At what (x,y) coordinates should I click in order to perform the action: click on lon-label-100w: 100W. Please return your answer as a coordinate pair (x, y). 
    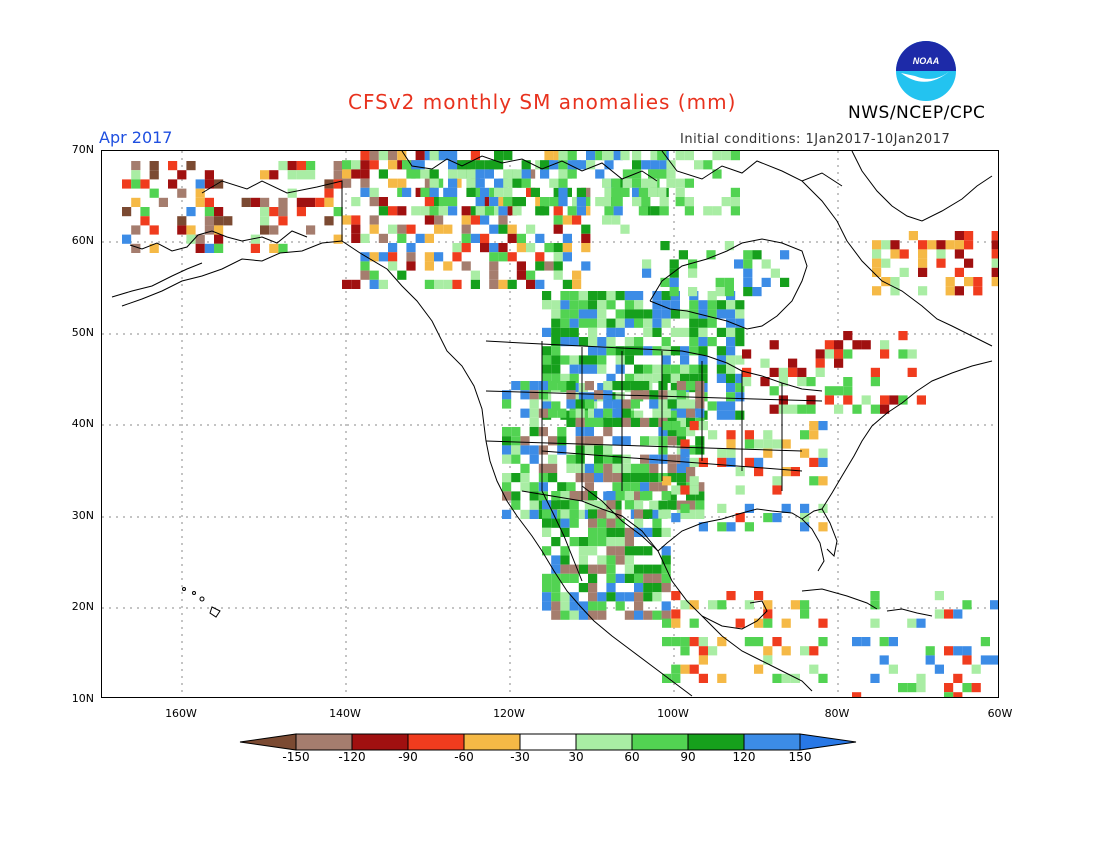
    Looking at the image, I should click on (673, 713).